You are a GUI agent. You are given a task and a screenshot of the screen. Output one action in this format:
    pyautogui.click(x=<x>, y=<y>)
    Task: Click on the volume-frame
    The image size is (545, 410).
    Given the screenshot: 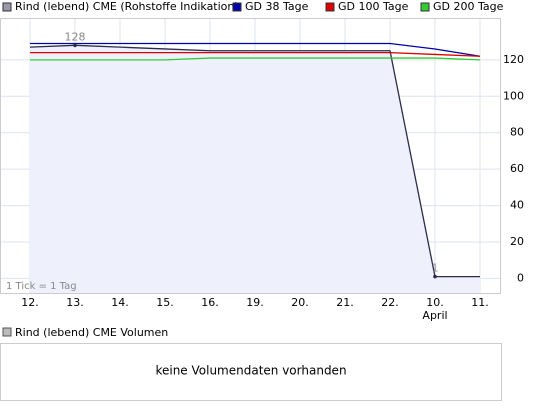 What is the action you would take?
    pyautogui.click(x=251, y=372)
    